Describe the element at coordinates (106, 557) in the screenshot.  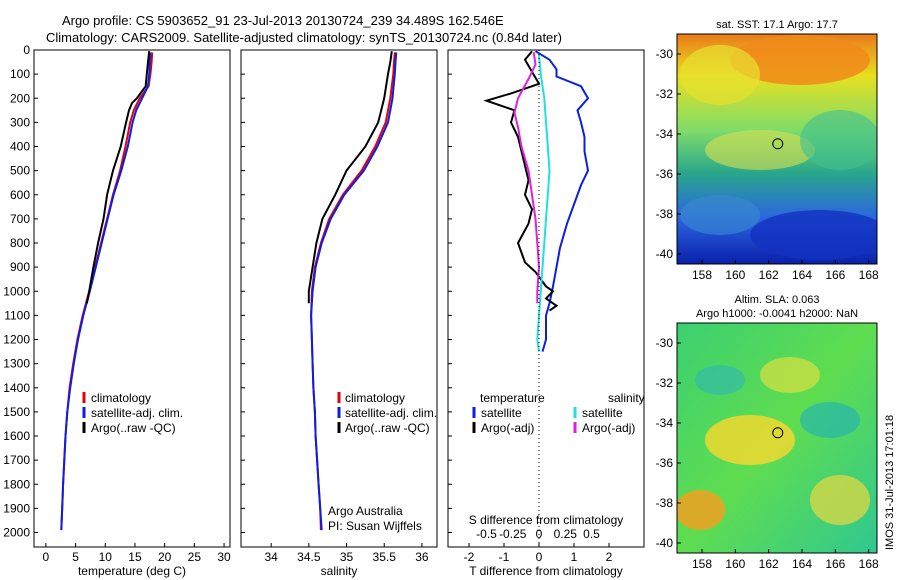
I see `x-tick-label: 10` at that location.